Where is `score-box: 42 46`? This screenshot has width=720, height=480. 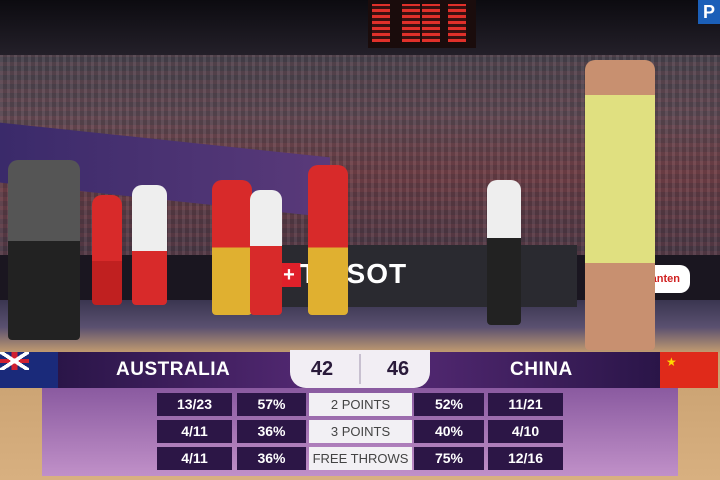 score-box: 42 46 is located at coordinates (360, 369).